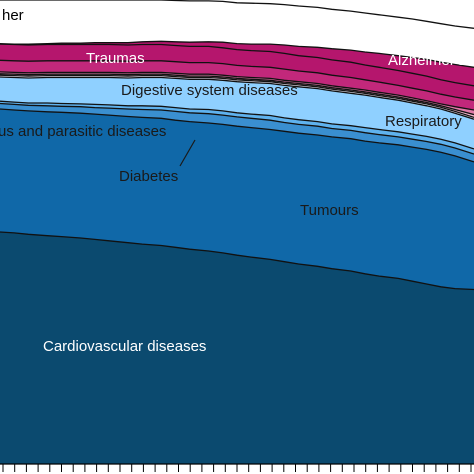 The height and width of the screenshot is (474, 474). Describe the element at coordinates (115, 58) in the screenshot. I see `label-traumas: Traumas` at that location.